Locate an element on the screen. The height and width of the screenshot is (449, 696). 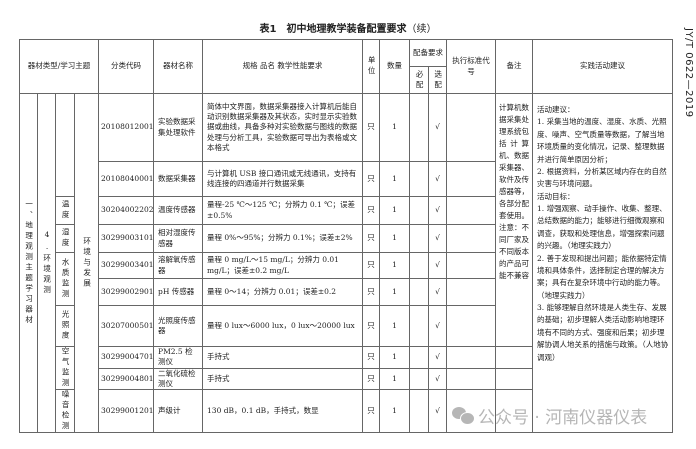
name-cell: 数据采集器 is located at coordinates (178, 179).